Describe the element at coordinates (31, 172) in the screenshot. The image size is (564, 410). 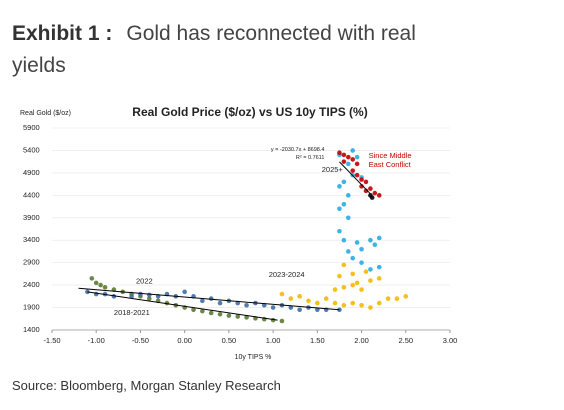
I see `y-tick-label: 4900` at that location.